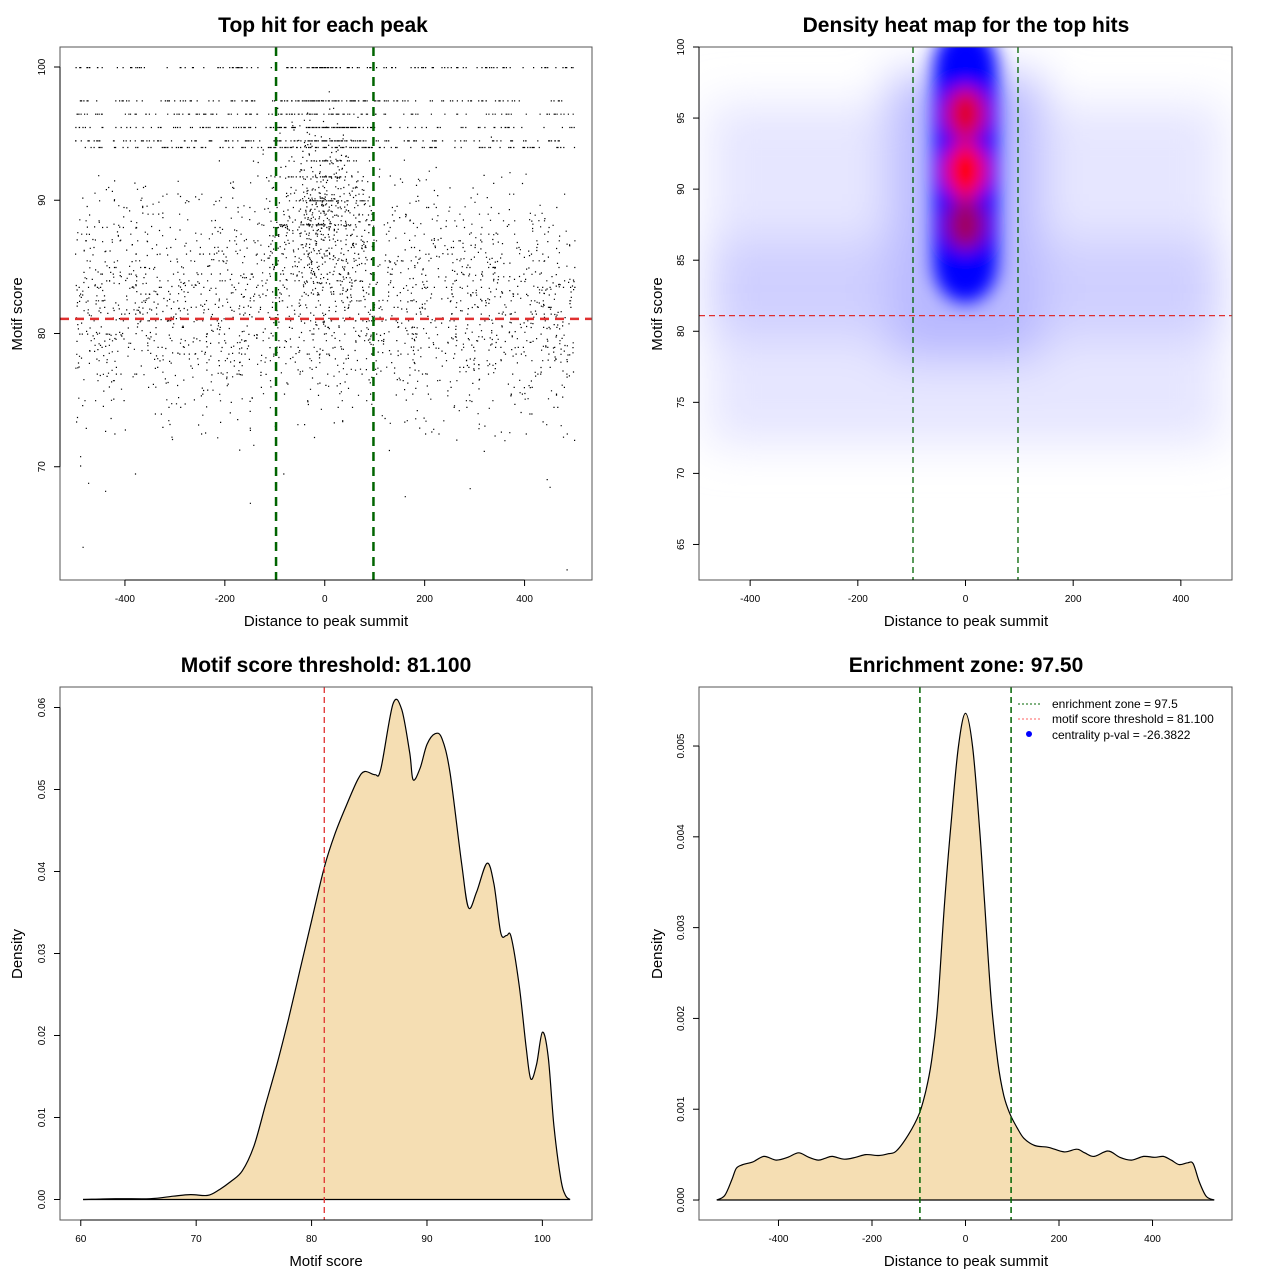 This screenshot has width=1280, height=1280. Describe the element at coordinates (17, 953) in the screenshot. I see `score-density-ylabel: Density` at that location.